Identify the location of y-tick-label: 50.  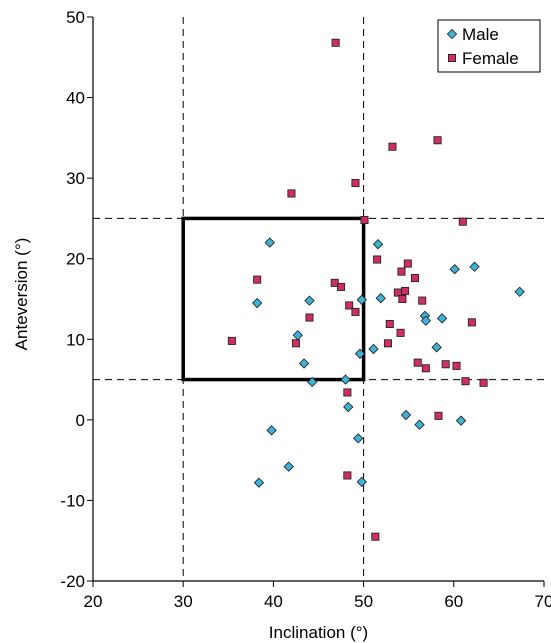
(75, 17).